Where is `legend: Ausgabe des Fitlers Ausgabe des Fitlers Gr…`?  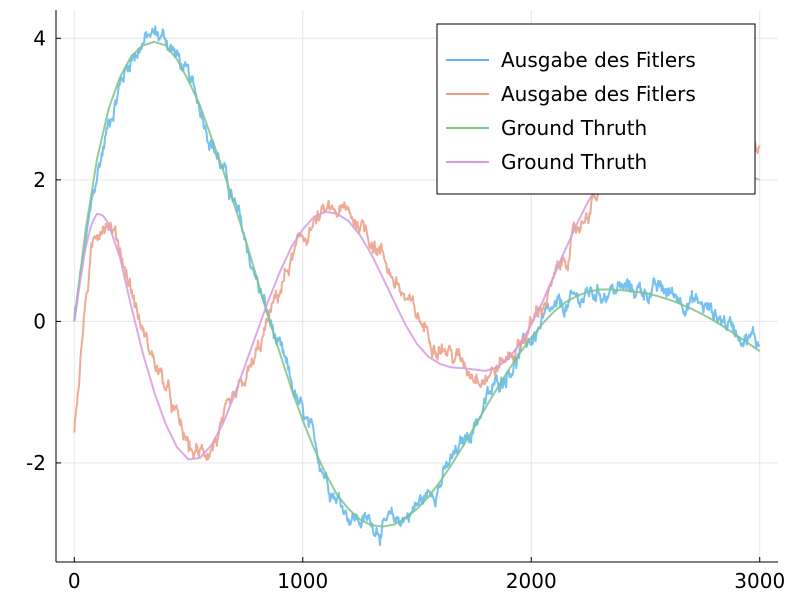 legend: Ausgabe des Fitlers Ausgabe des Fitlers Gr… is located at coordinates (596, 109).